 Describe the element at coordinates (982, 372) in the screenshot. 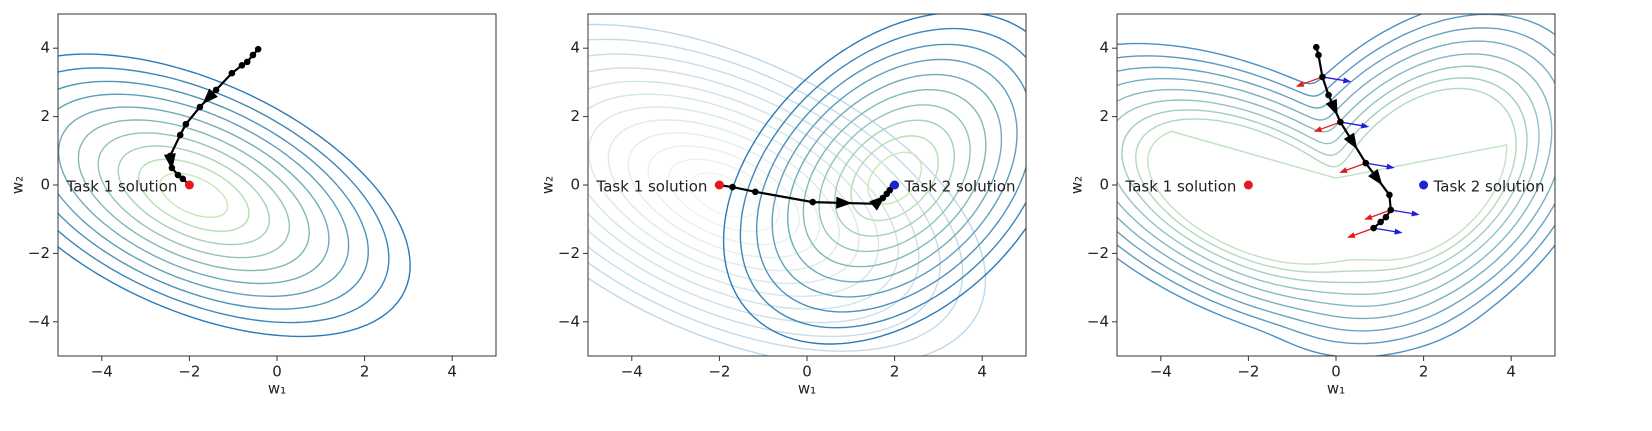

I see `x-tick-label: 4` at that location.